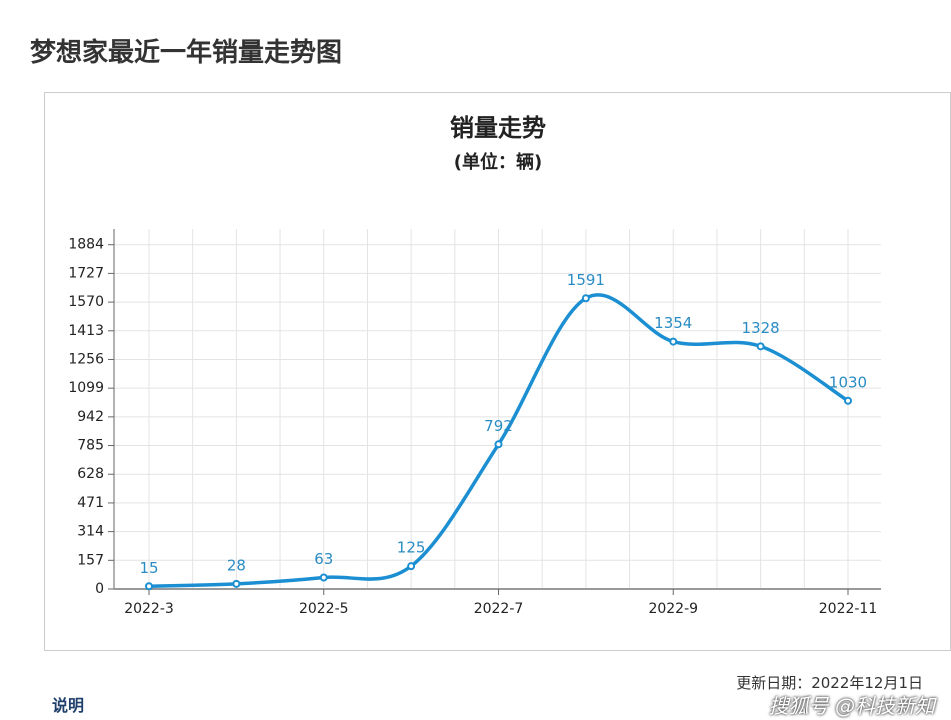 The width and height of the screenshot is (951, 720). I want to click on y-tick-label: 1727, so click(86, 273).